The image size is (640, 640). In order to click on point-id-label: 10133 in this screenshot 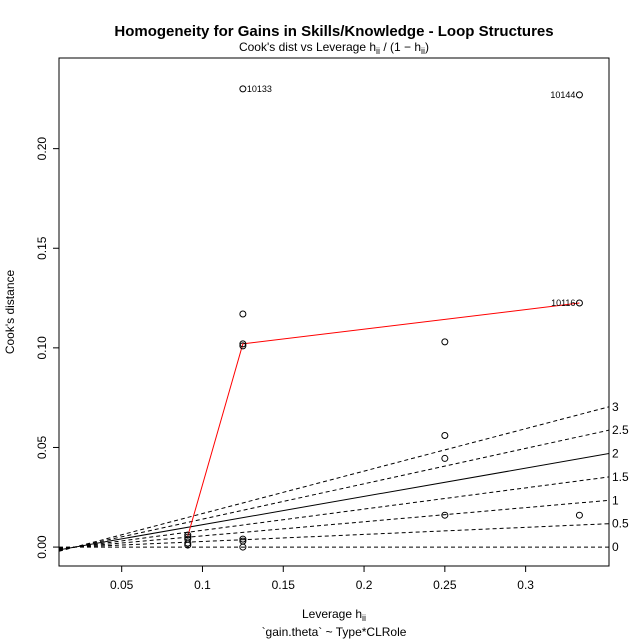, I will do `click(259, 89)`.